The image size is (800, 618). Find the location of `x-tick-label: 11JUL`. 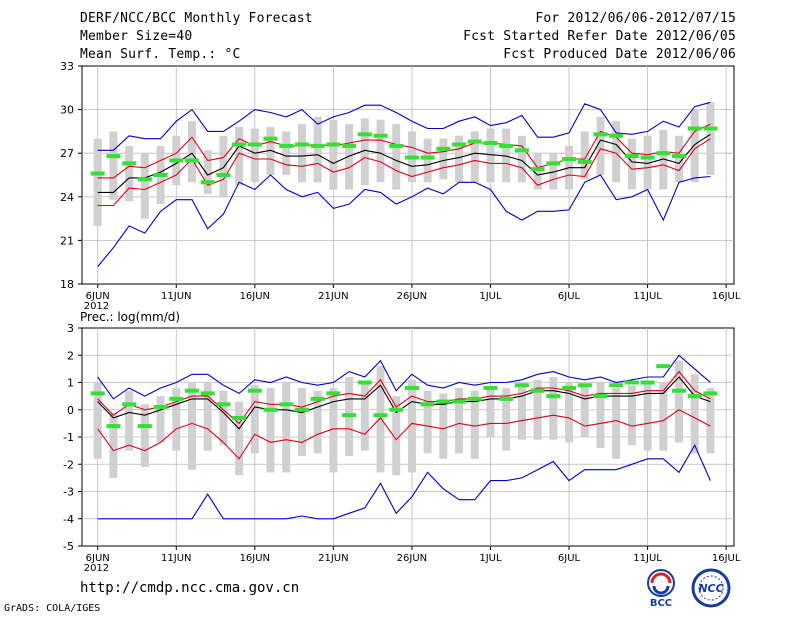

x-tick-label: 11JUL is located at coordinates (647, 558).